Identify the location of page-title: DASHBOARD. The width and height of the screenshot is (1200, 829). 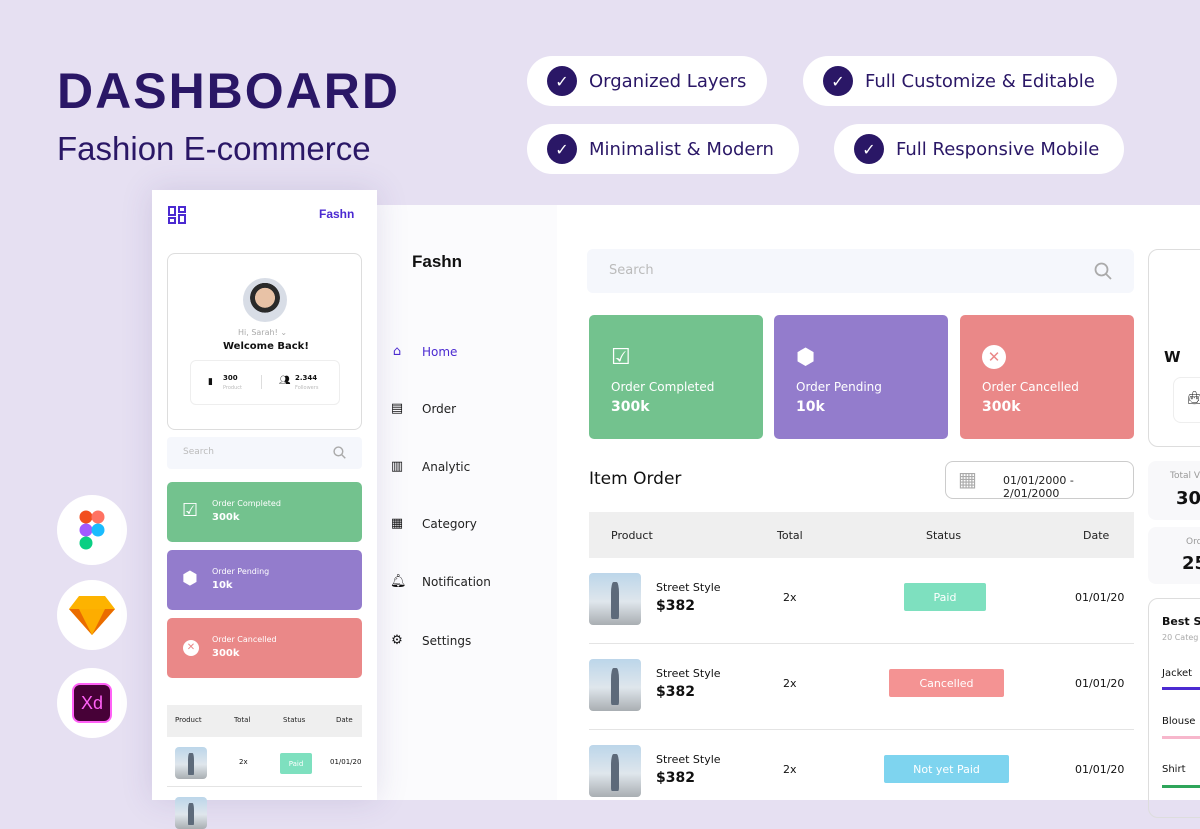
(228, 91).